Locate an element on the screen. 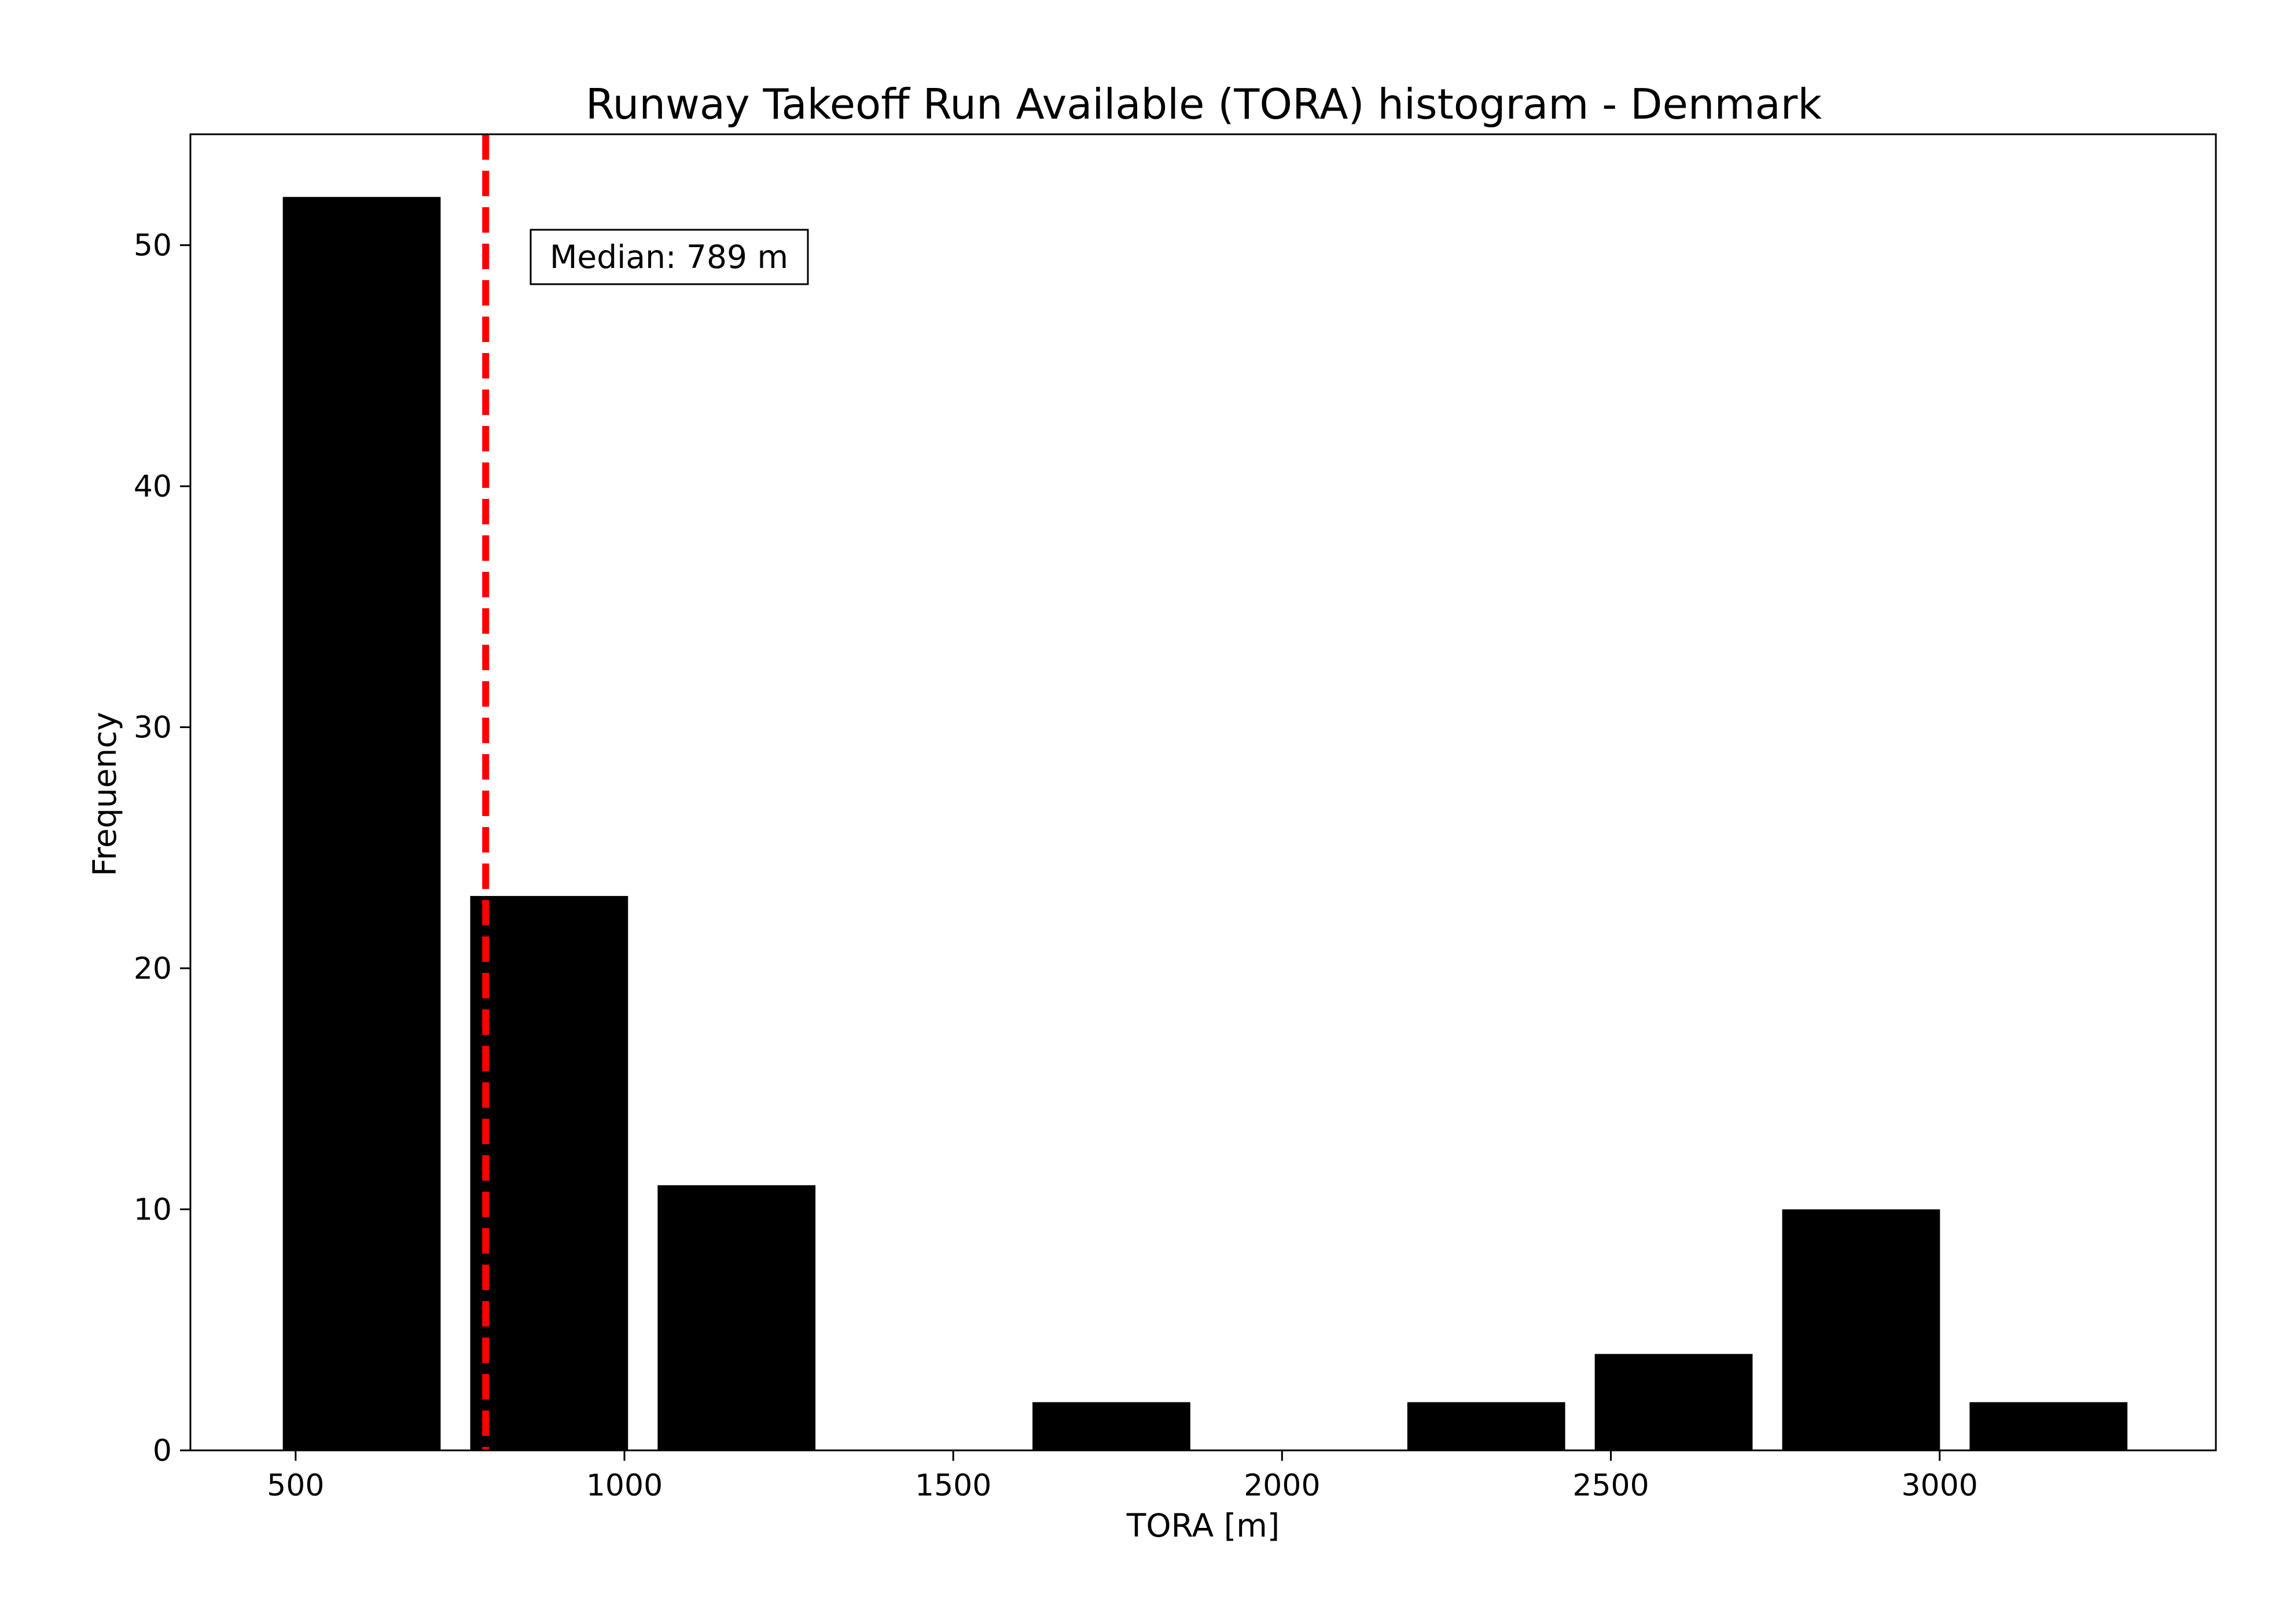  y-tick-label-10: 10 is located at coordinates (153, 1210).